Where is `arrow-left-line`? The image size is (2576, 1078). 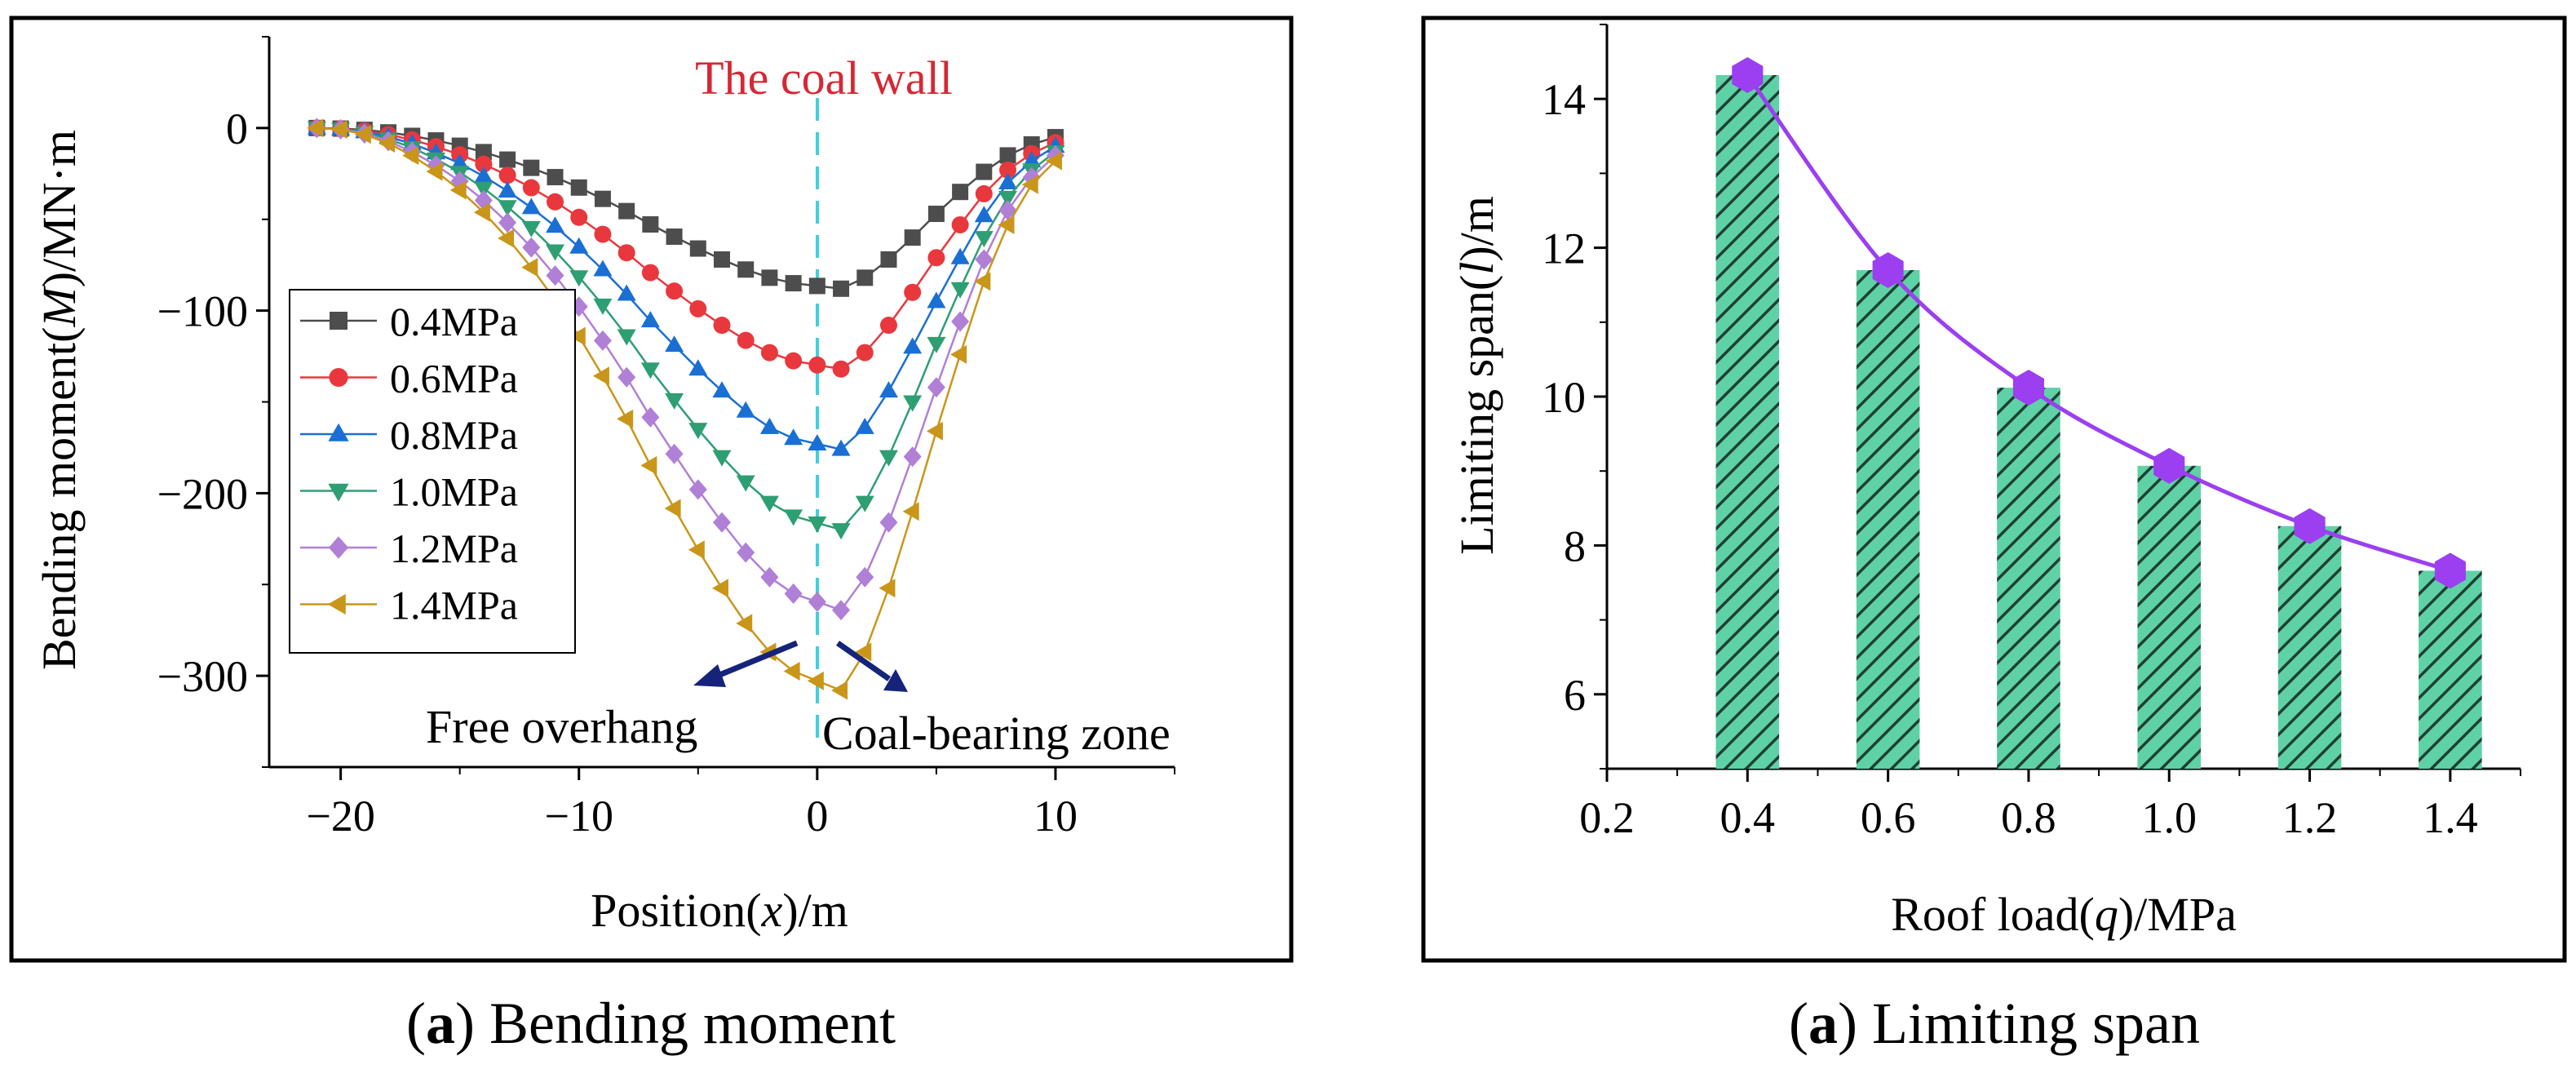
arrow-left-line is located at coordinates (755, 660).